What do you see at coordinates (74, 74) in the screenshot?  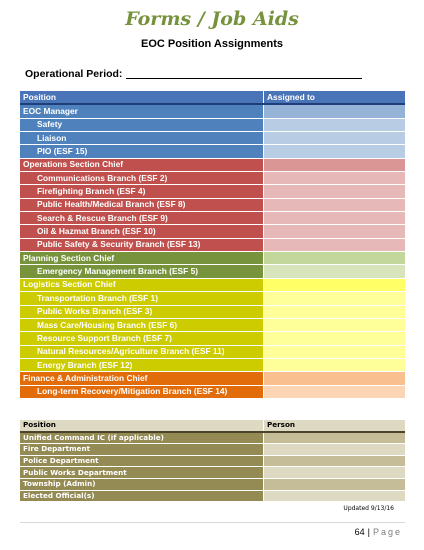 I see `operational-period-label: Operational Period:` at bounding box center [74, 74].